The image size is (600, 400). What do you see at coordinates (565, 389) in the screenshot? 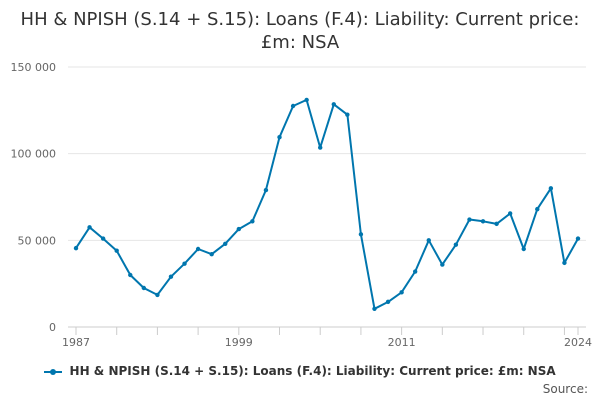
I see `source-label: Source:` at bounding box center [565, 389].